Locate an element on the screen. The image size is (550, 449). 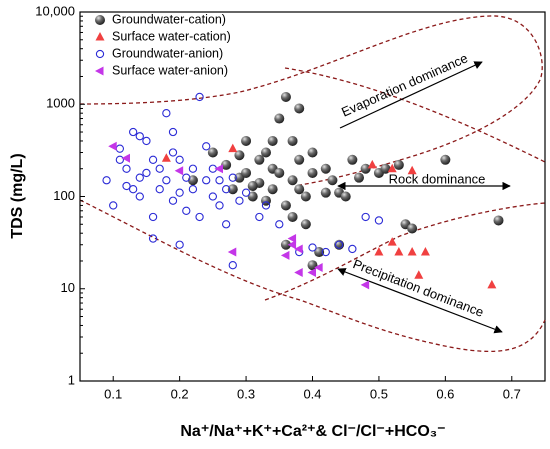
x-tick-label: 0.2 is located at coordinates (180, 393).